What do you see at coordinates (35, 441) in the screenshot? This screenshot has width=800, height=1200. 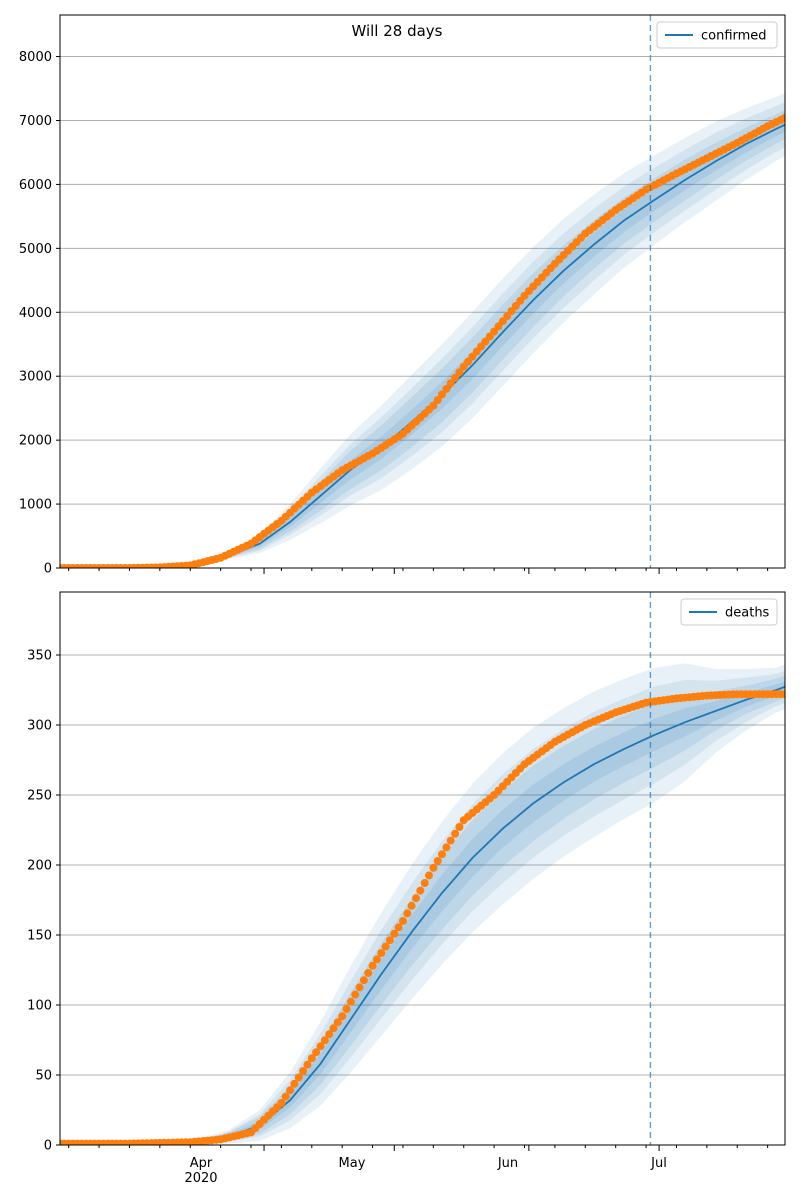 I see `y-tick-label: 2000` at bounding box center [35, 441].